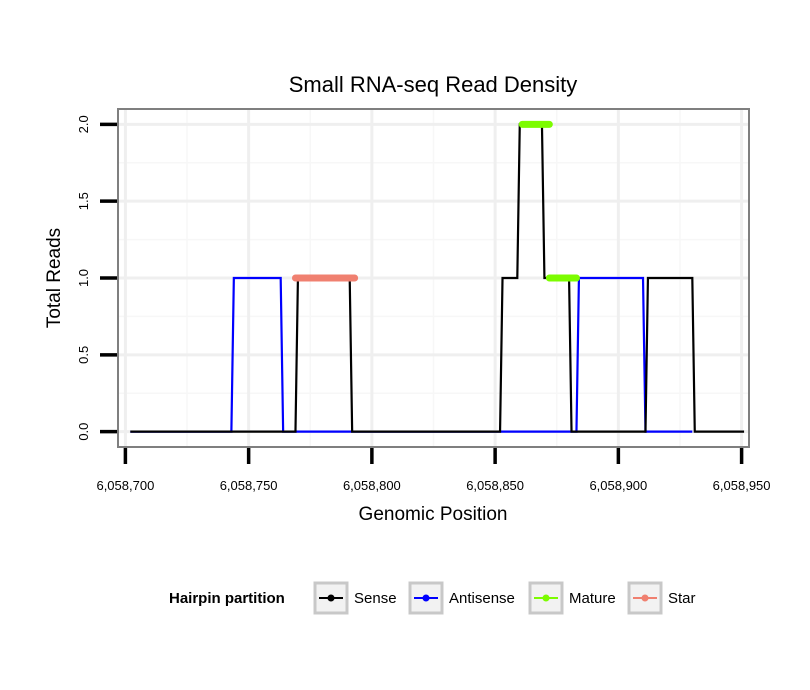 This screenshot has width=810, height=690. Describe the element at coordinates (426, 598) in the screenshot. I see `legend-point-antisense` at that location.